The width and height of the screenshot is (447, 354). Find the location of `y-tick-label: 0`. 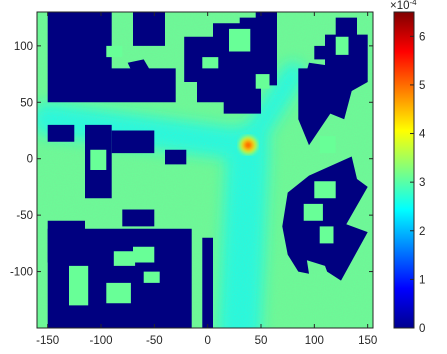

y-tick-label: 0 is located at coordinates (30, 160).